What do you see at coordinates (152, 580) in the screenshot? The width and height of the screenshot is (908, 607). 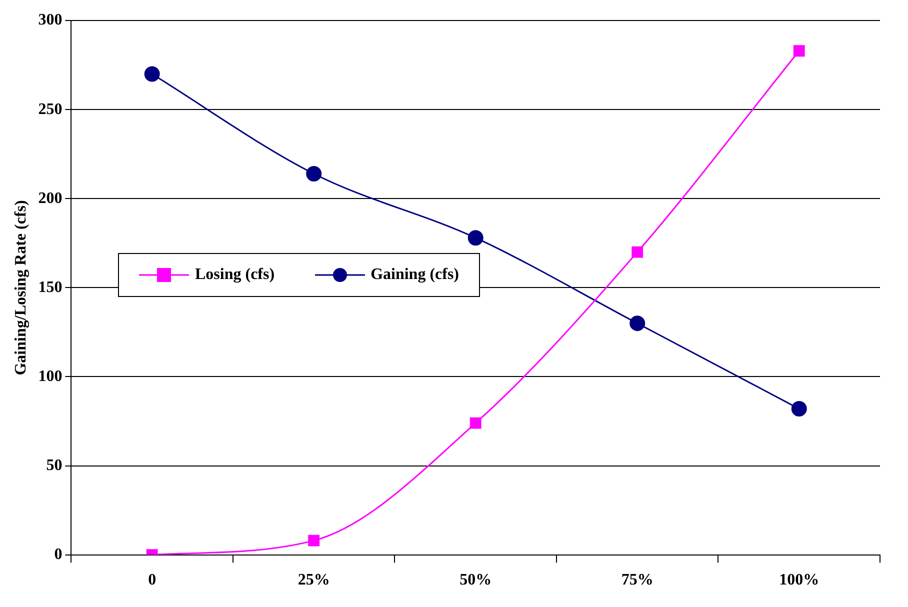 I see `x-tick-label: 0` at bounding box center [152, 580].